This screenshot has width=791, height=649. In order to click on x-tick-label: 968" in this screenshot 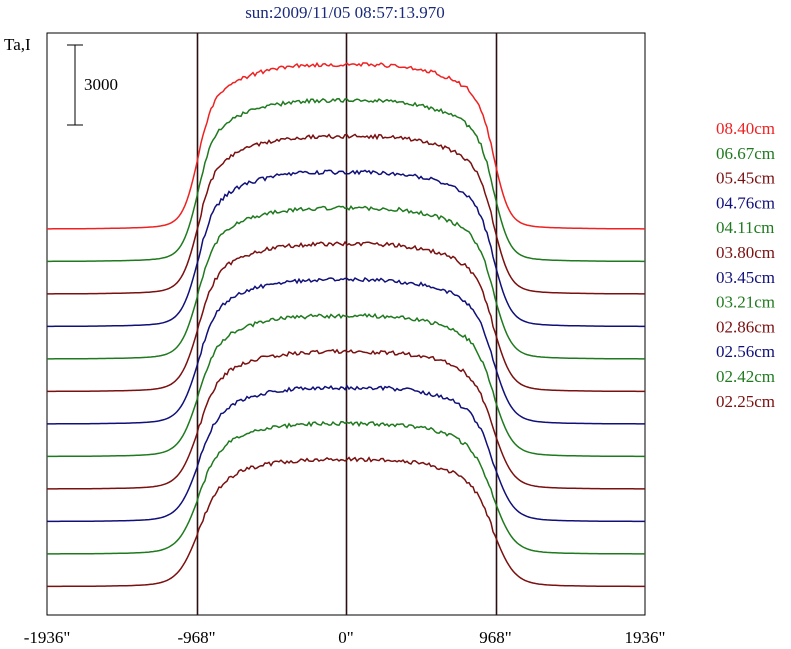, I will do `click(495, 637)`.